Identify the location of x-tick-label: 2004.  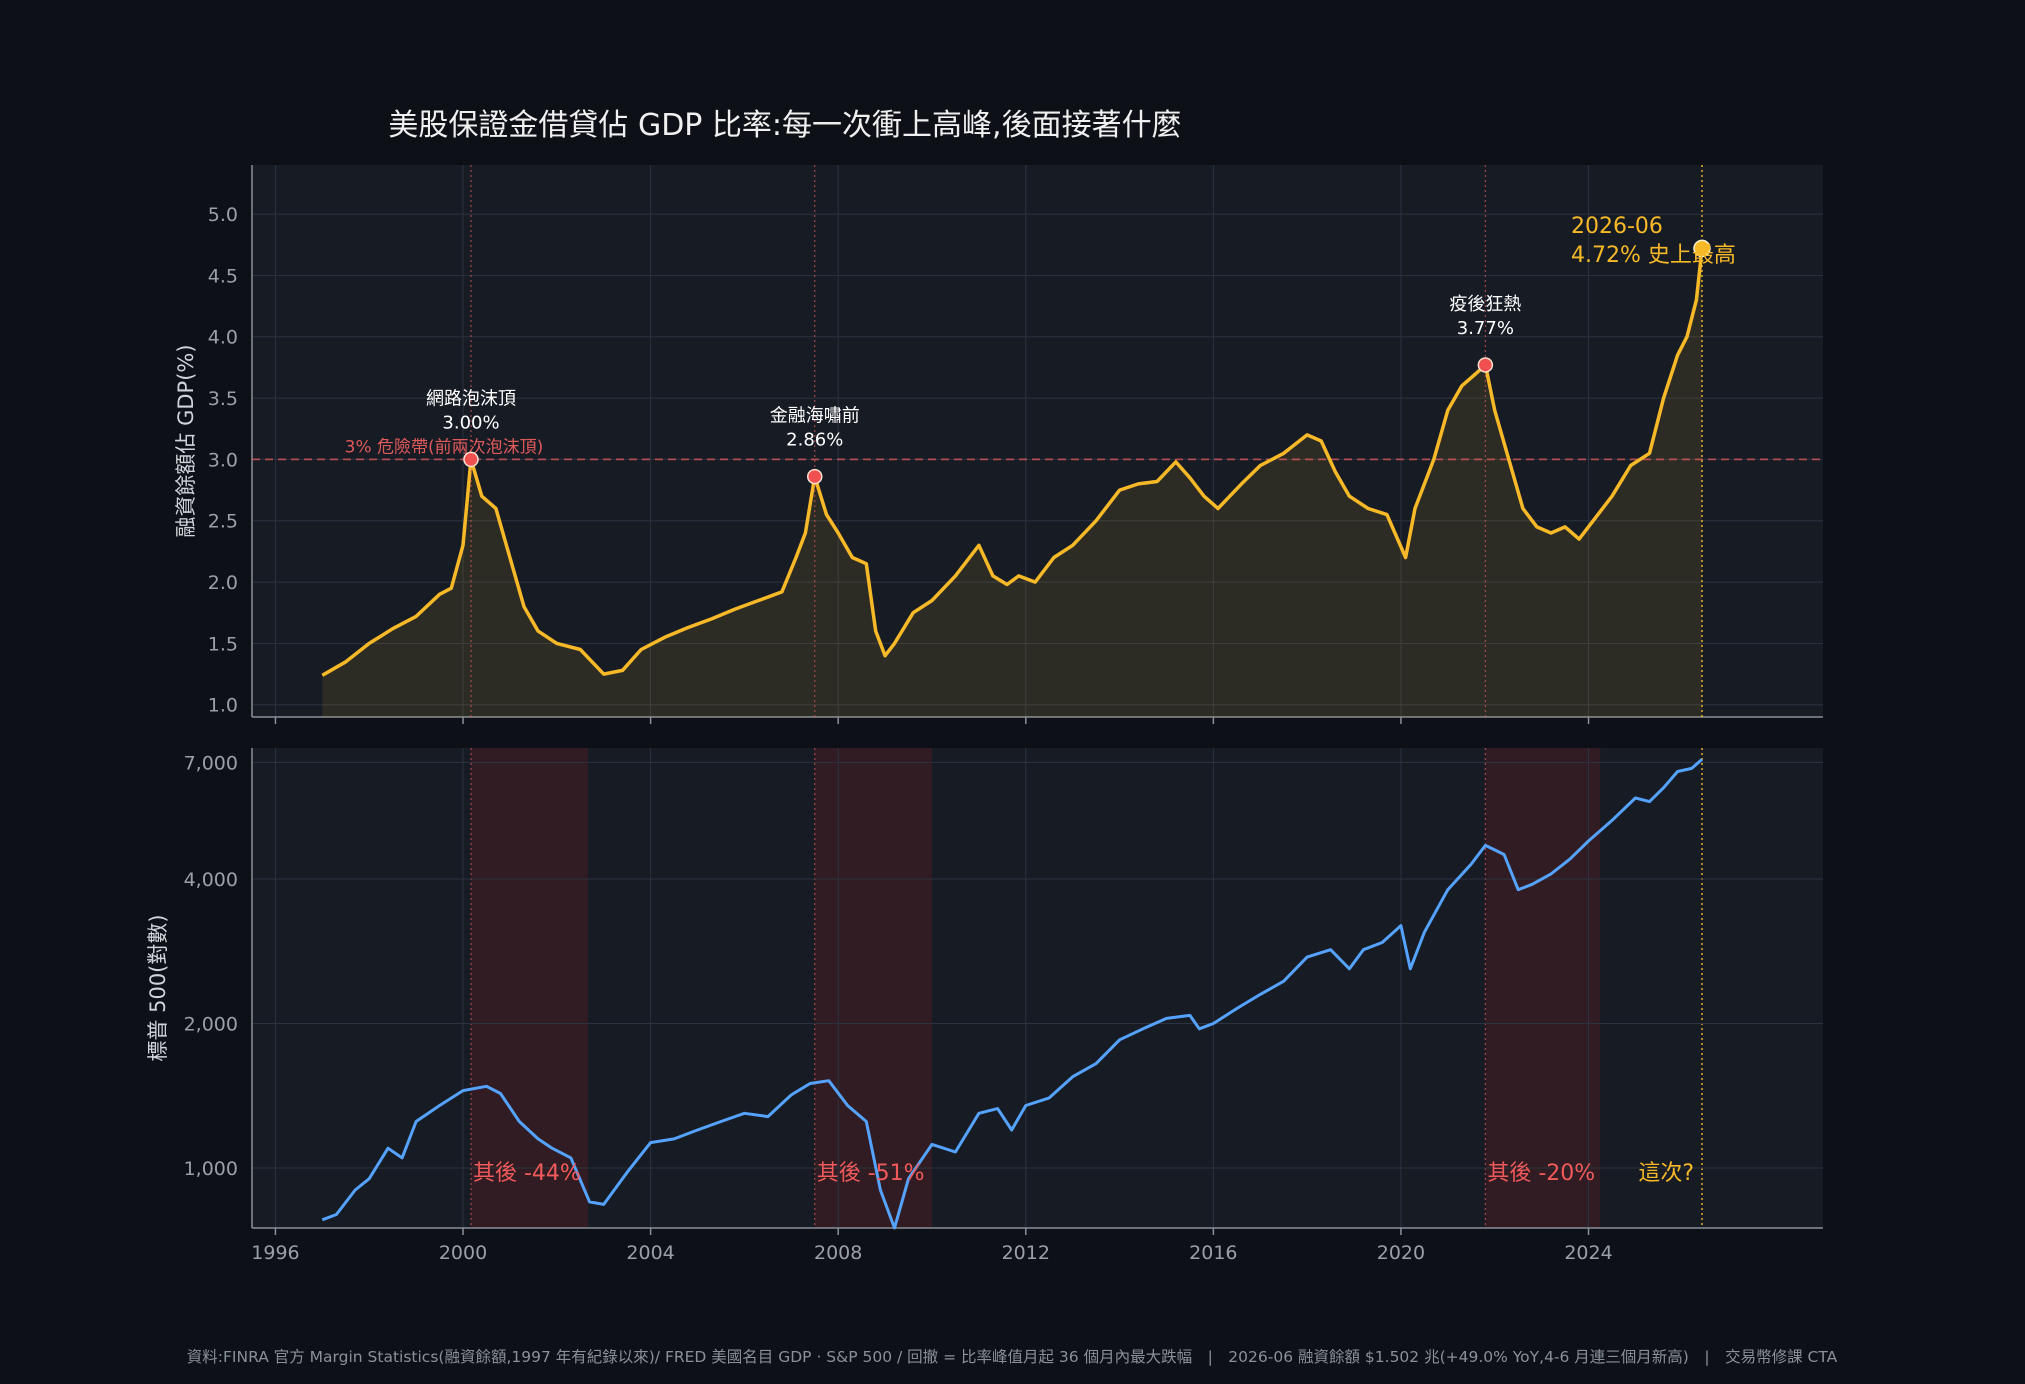
(650, 1253).